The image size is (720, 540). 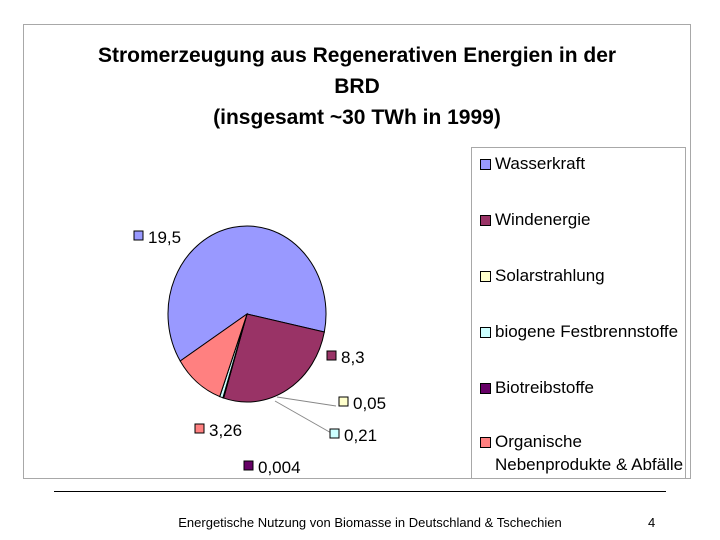 I want to click on legend-label-5-1: Nebenprodukte & Abfälle, so click(x=589, y=464).